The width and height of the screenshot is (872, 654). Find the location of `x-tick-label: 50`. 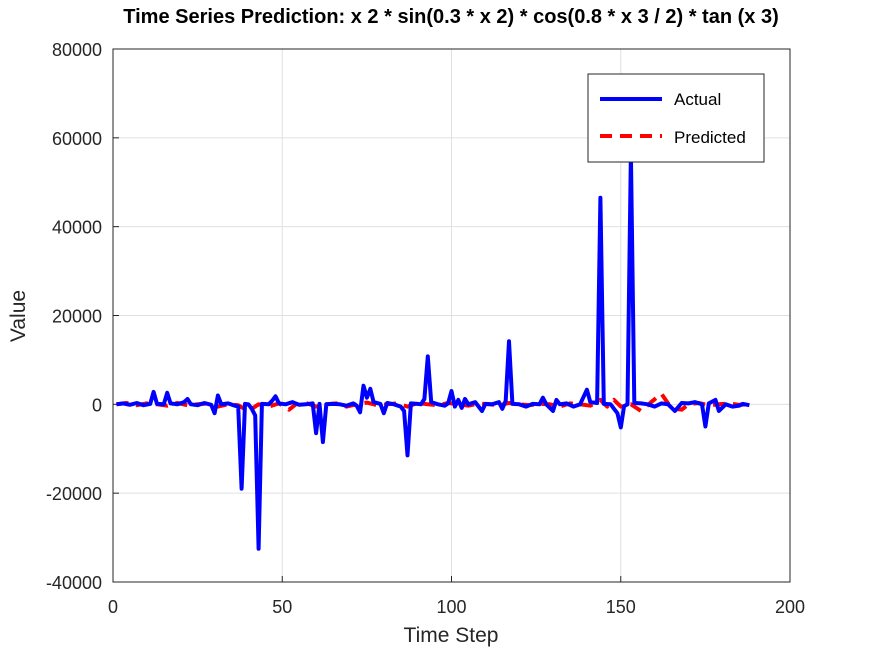

x-tick-label: 50 is located at coordinates (282, 607).